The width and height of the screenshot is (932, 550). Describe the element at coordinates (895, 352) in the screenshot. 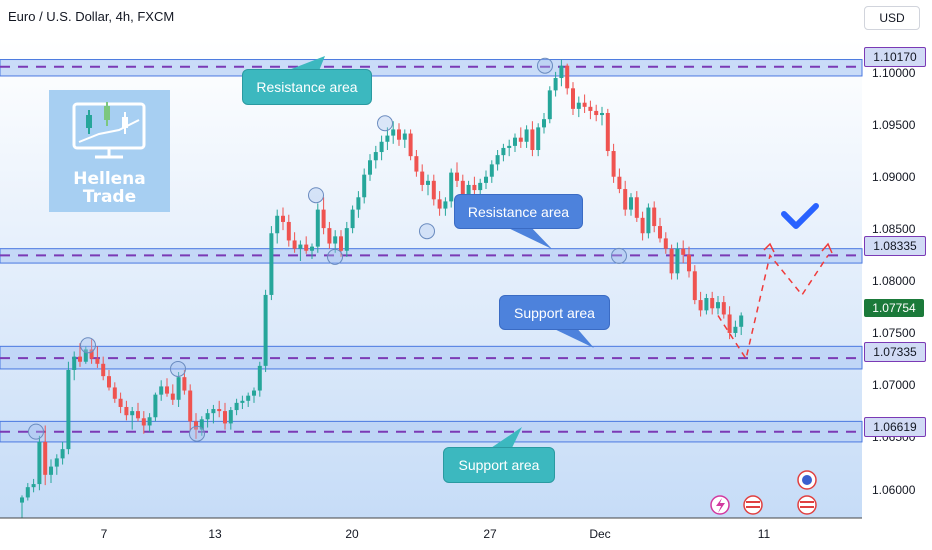

I see `level-label-1.07335: 1.07335` at that location.